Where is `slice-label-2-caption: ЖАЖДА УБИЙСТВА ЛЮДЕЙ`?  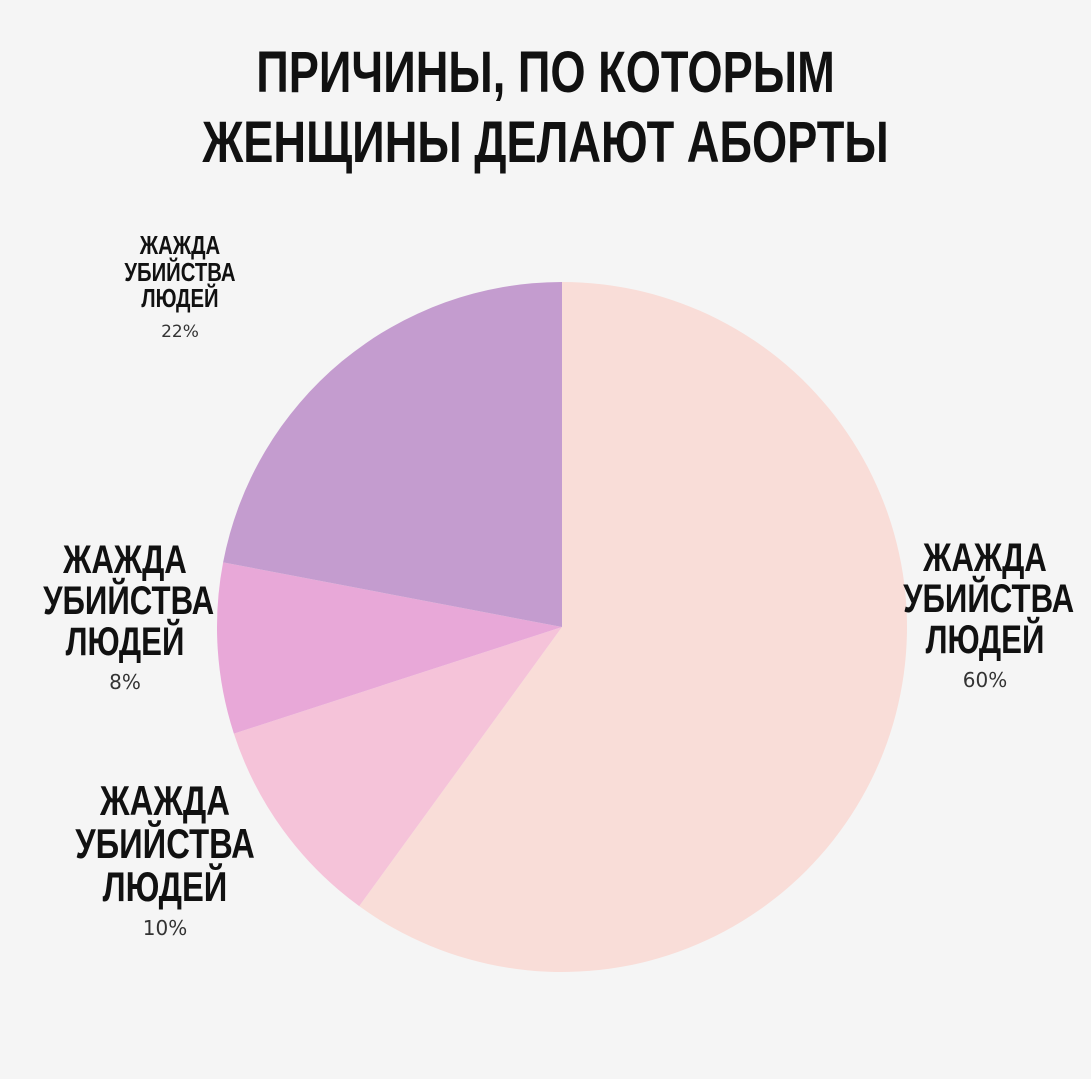 slice-label-2-caption: ЖАЖДА УБИЙСТВА ЛЮДЕЙ is located at coordinates (129, 601).